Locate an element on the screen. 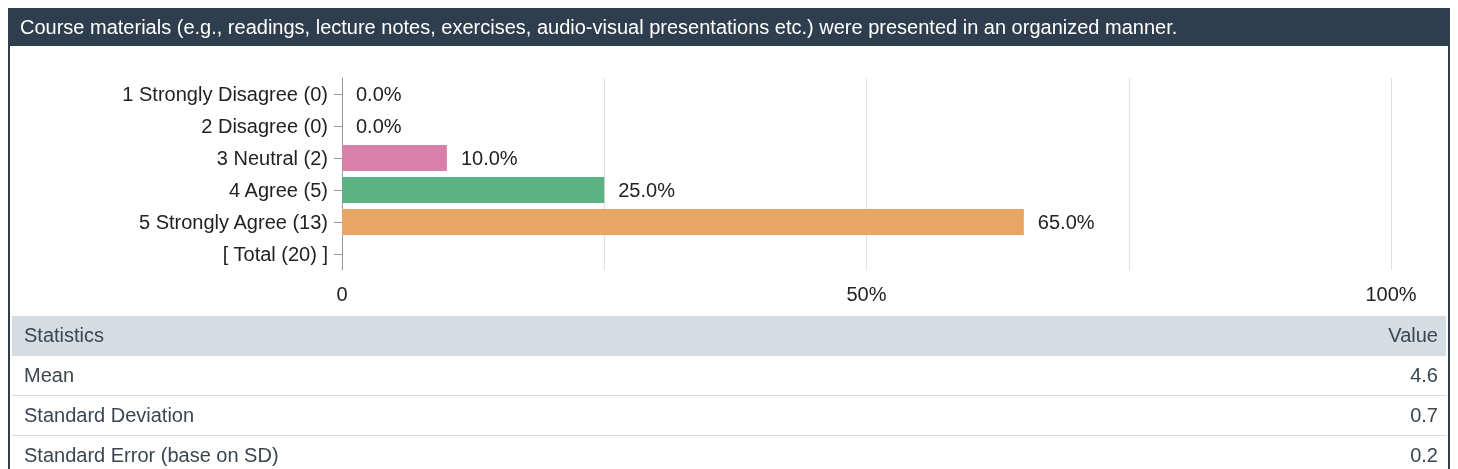 The height and width of the screenshot is (469, 1458). category-label: Mean is located at coordinates (49, 375).